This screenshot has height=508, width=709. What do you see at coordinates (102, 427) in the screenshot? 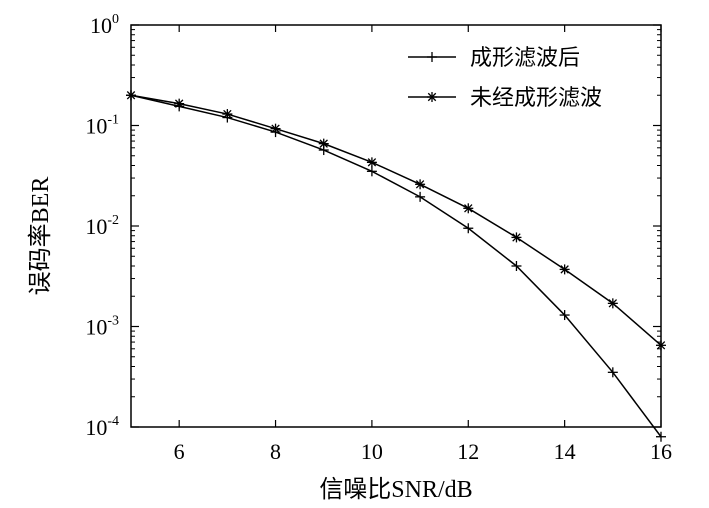
I see `y-tick-label: 10⁻⁴` at bounding box center [102, 427].